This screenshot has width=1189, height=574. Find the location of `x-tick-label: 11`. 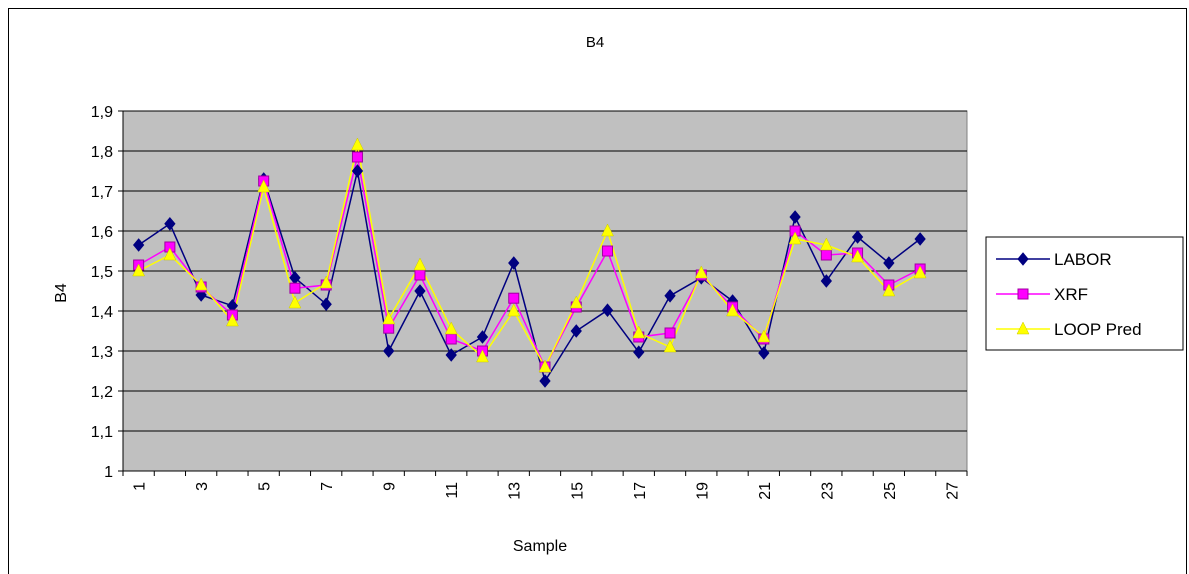

x-tick-label: 11 is located at coordinates (452, 490).